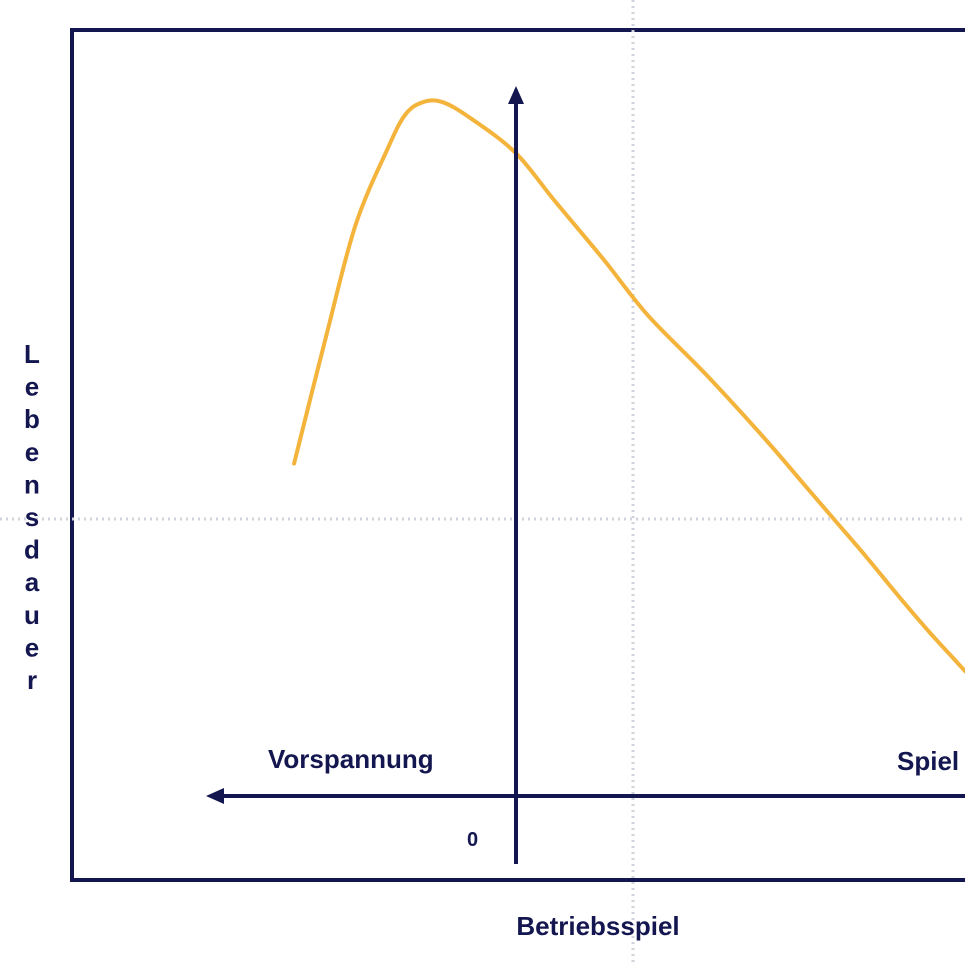 The height and width of the screenshot is (965, 965). What do you see at coordinates (215, 796) in the screenshot?
I see `x-axis-arrowhead` at bounding box center [215, 796].